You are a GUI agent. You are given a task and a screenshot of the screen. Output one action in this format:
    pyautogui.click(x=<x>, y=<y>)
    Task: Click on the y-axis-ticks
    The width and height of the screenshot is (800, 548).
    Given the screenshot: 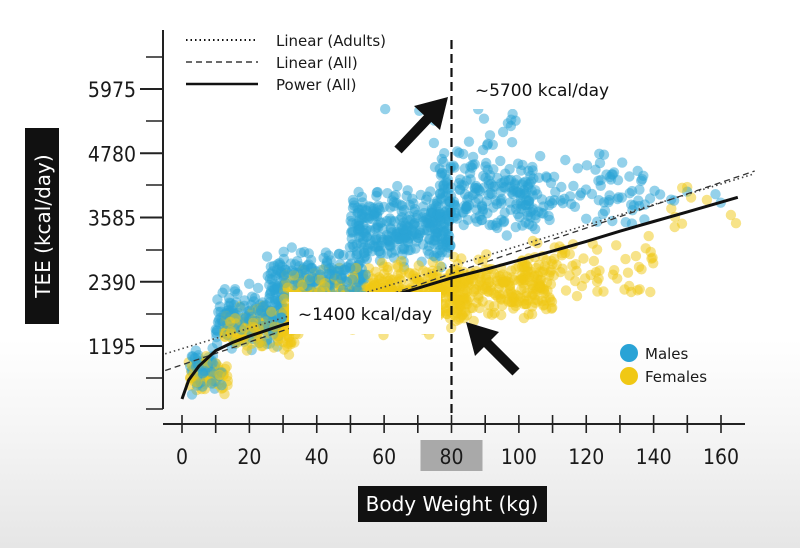 What is the action you would take?
    pyautogui.click(x=151, y=233)
    